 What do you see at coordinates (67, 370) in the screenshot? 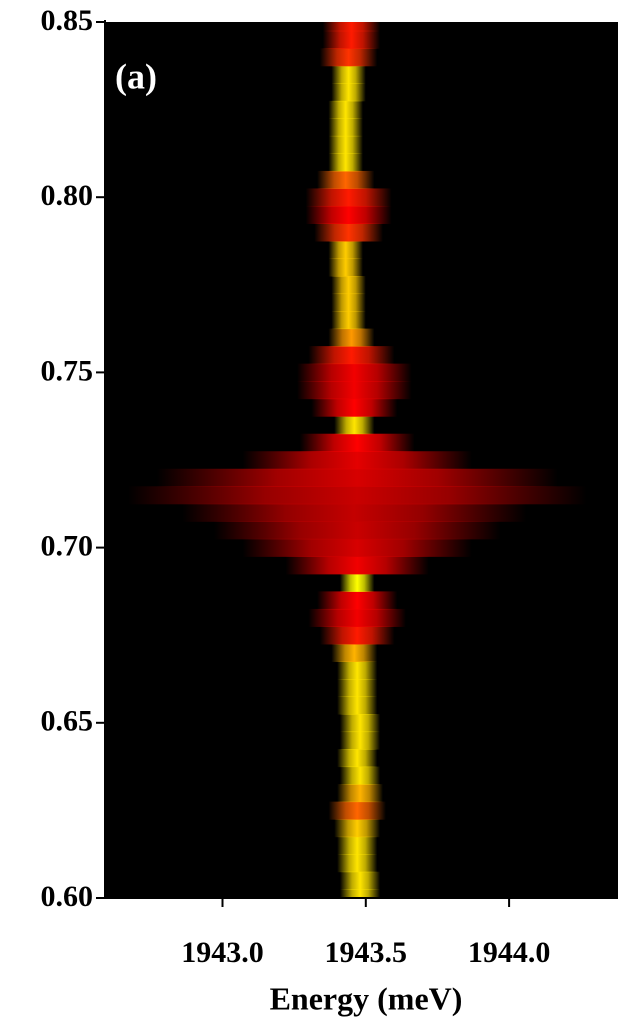
I see `y-tick-label: 0.75` at bounding box center [67, 370].